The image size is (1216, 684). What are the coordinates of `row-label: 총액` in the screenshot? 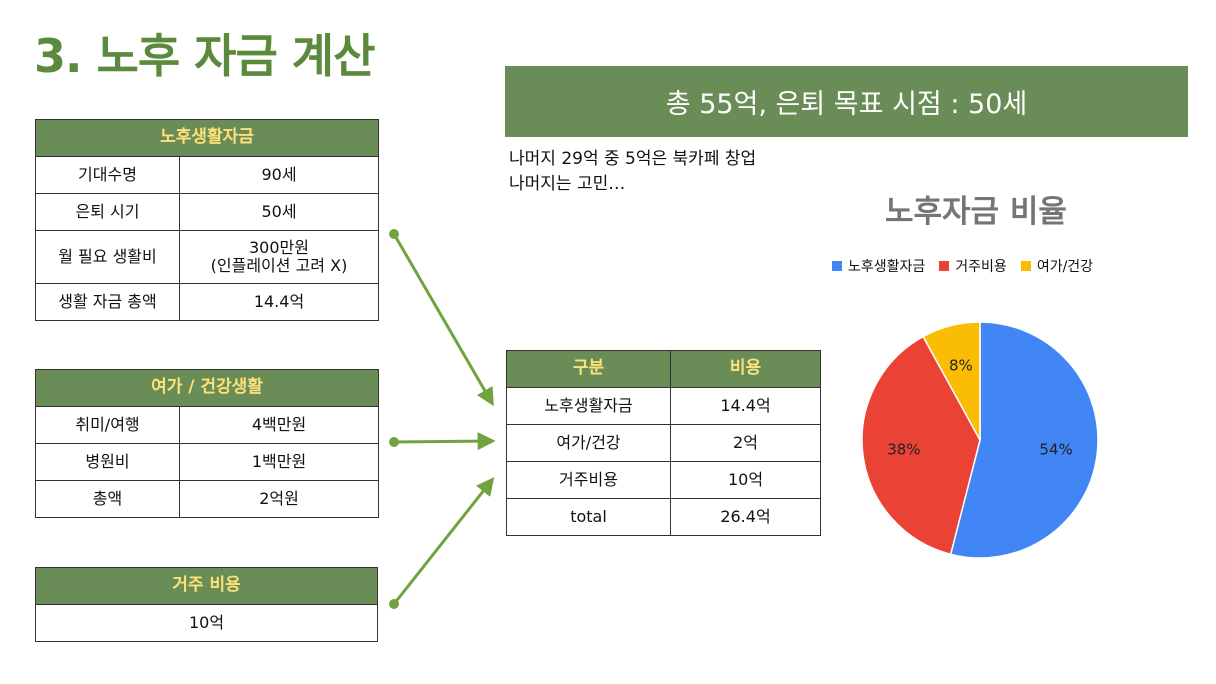 It's located at (107, 499).